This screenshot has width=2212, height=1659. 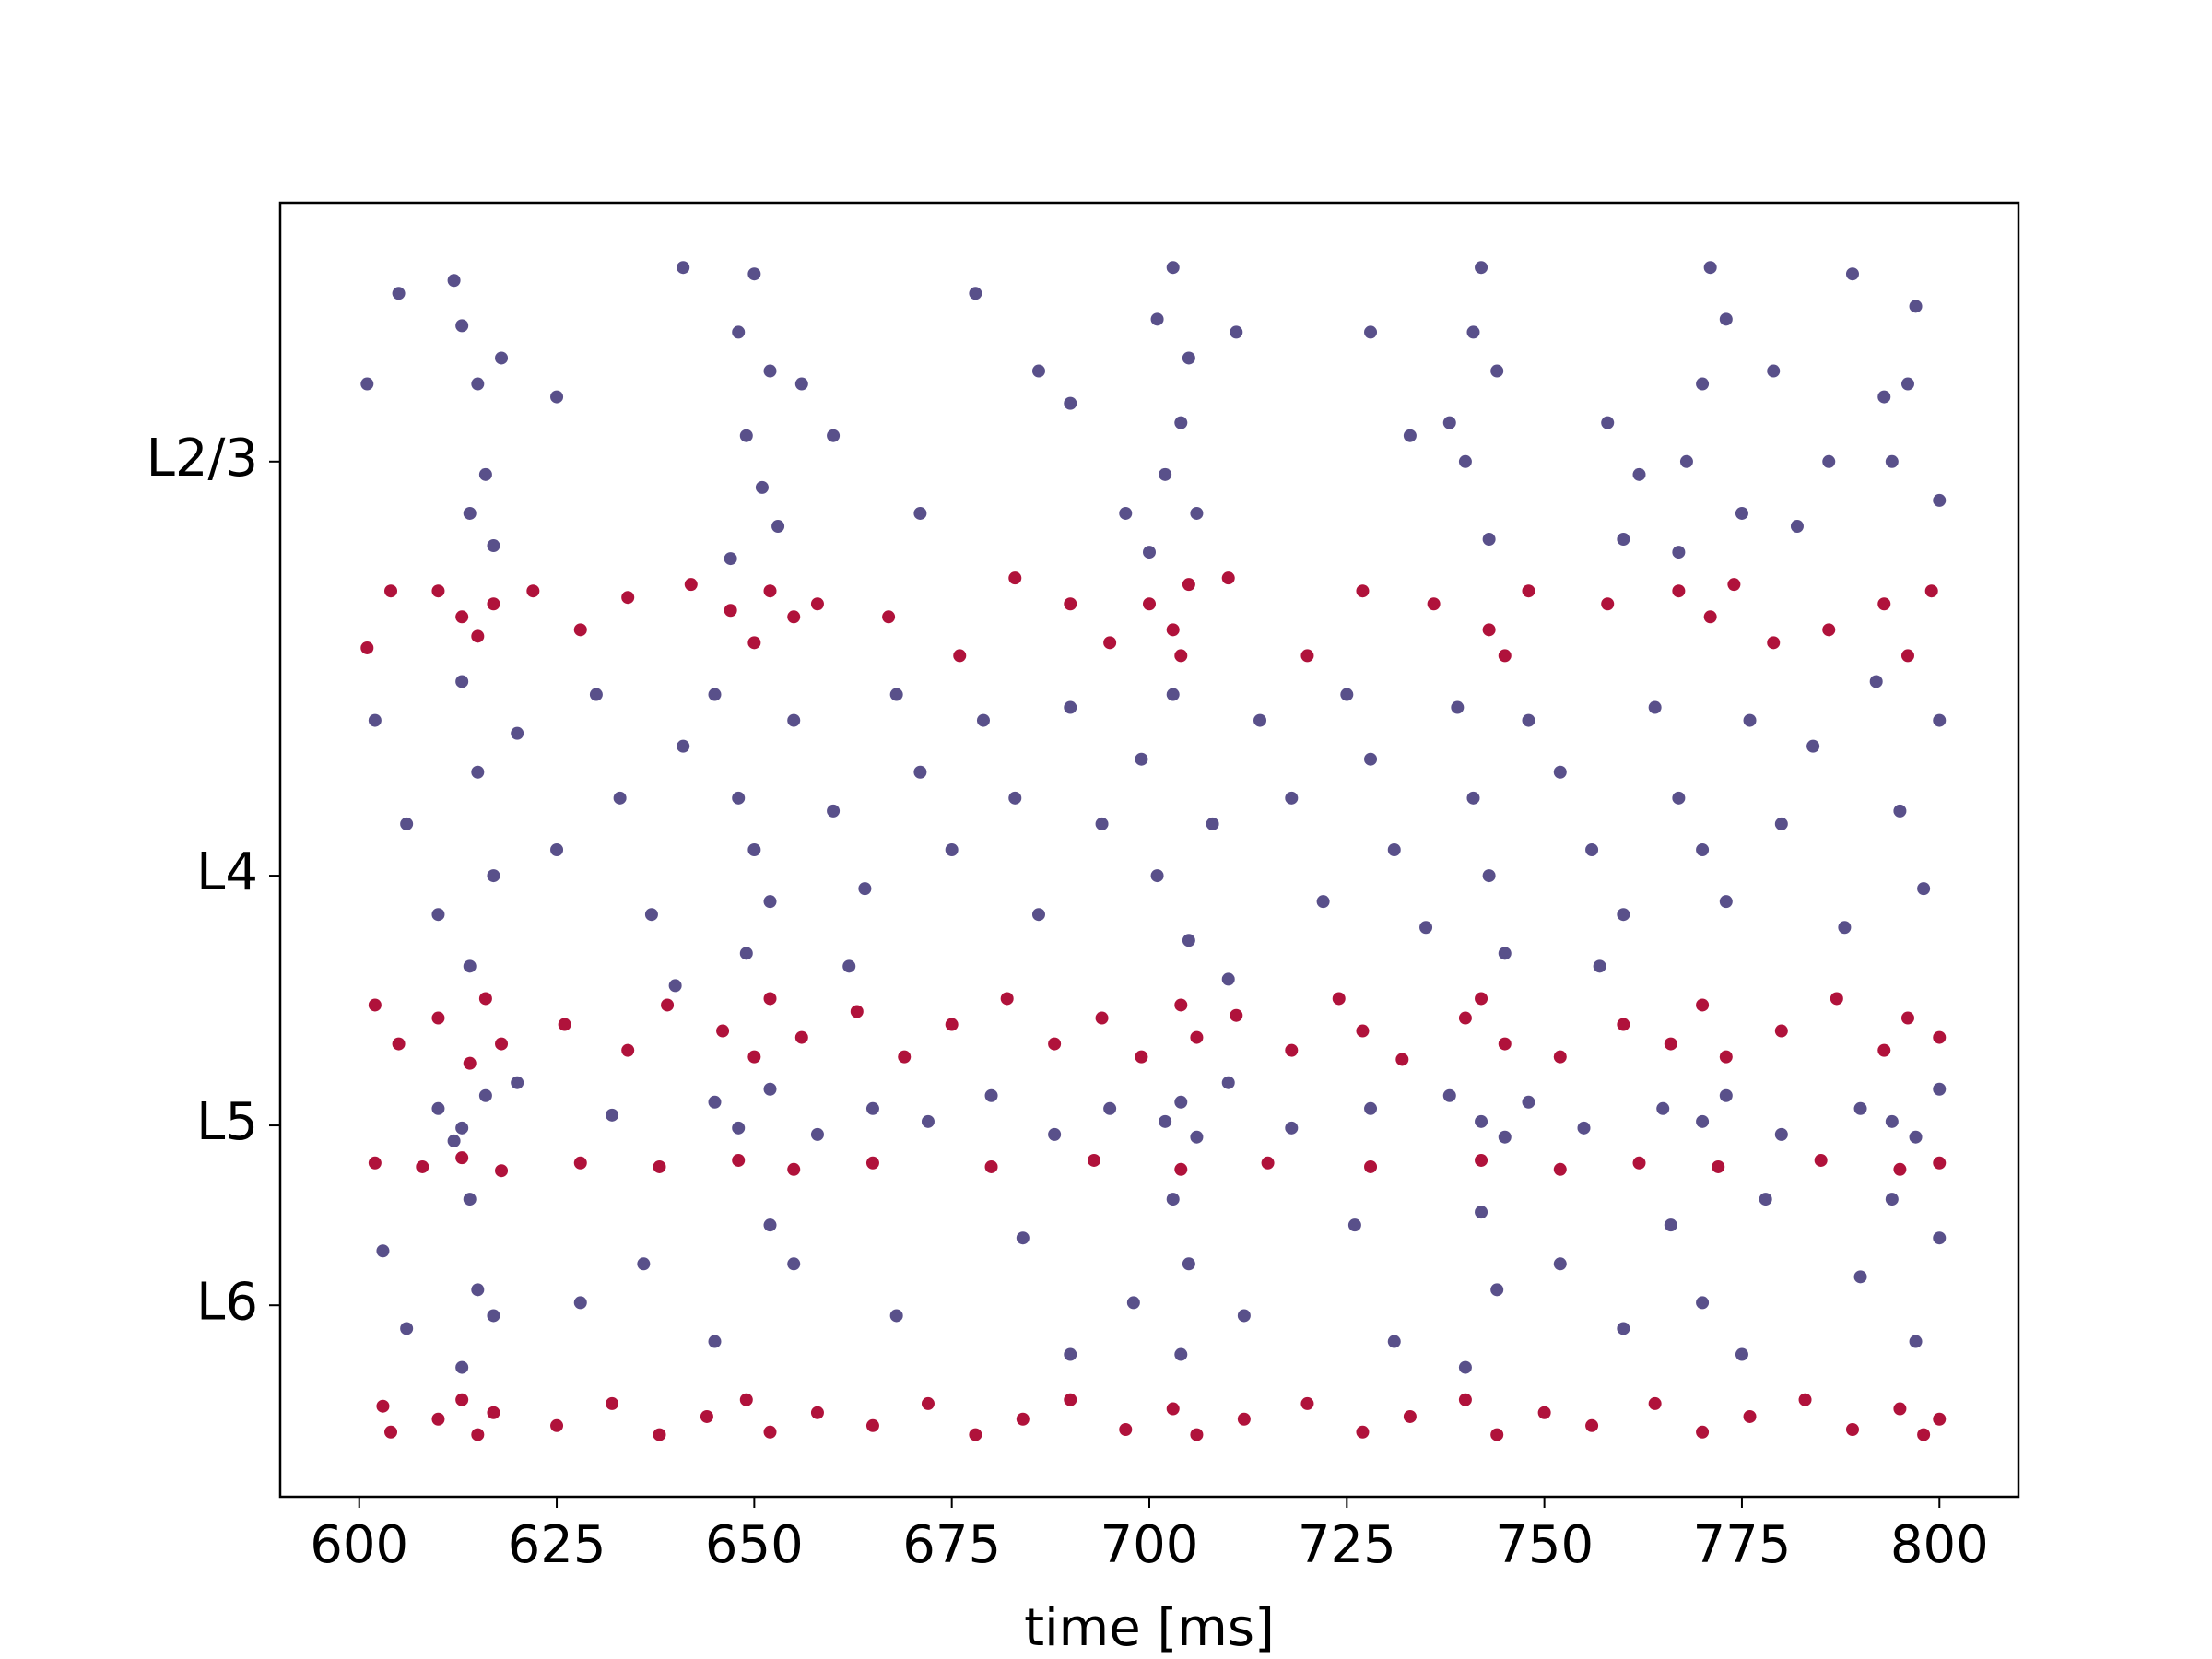 I want to click on x-tick-label: 775, so click(x=1742, y=1545).